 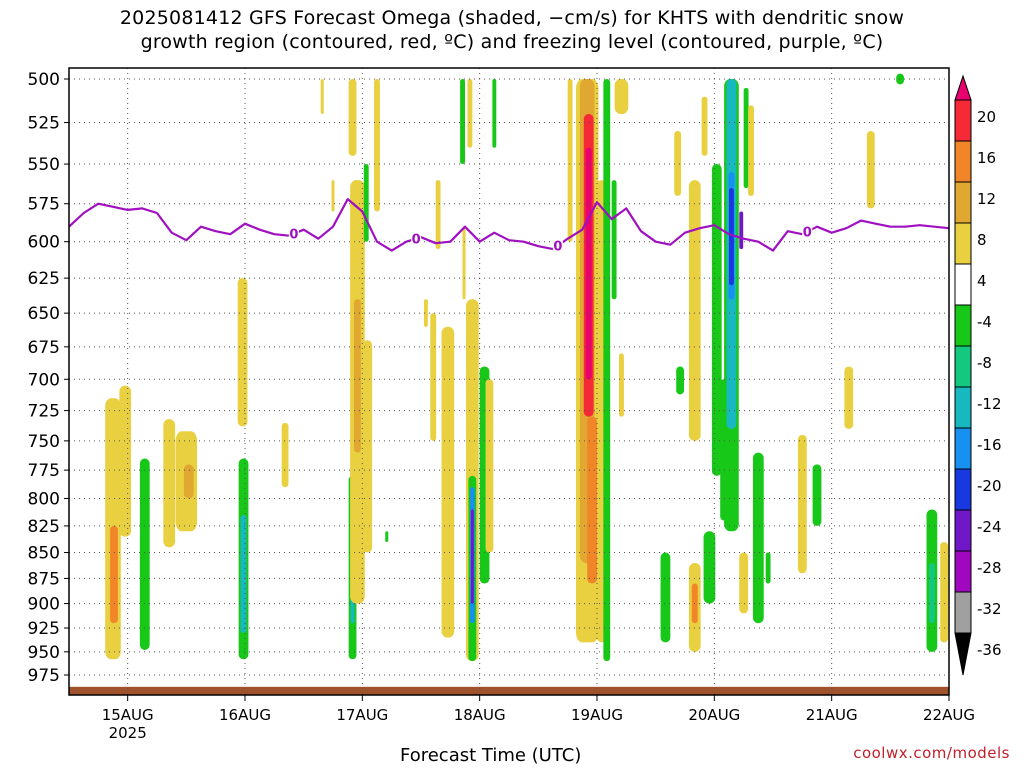 I want to click on colorbar-label: -16, so click(x=989, y=445).